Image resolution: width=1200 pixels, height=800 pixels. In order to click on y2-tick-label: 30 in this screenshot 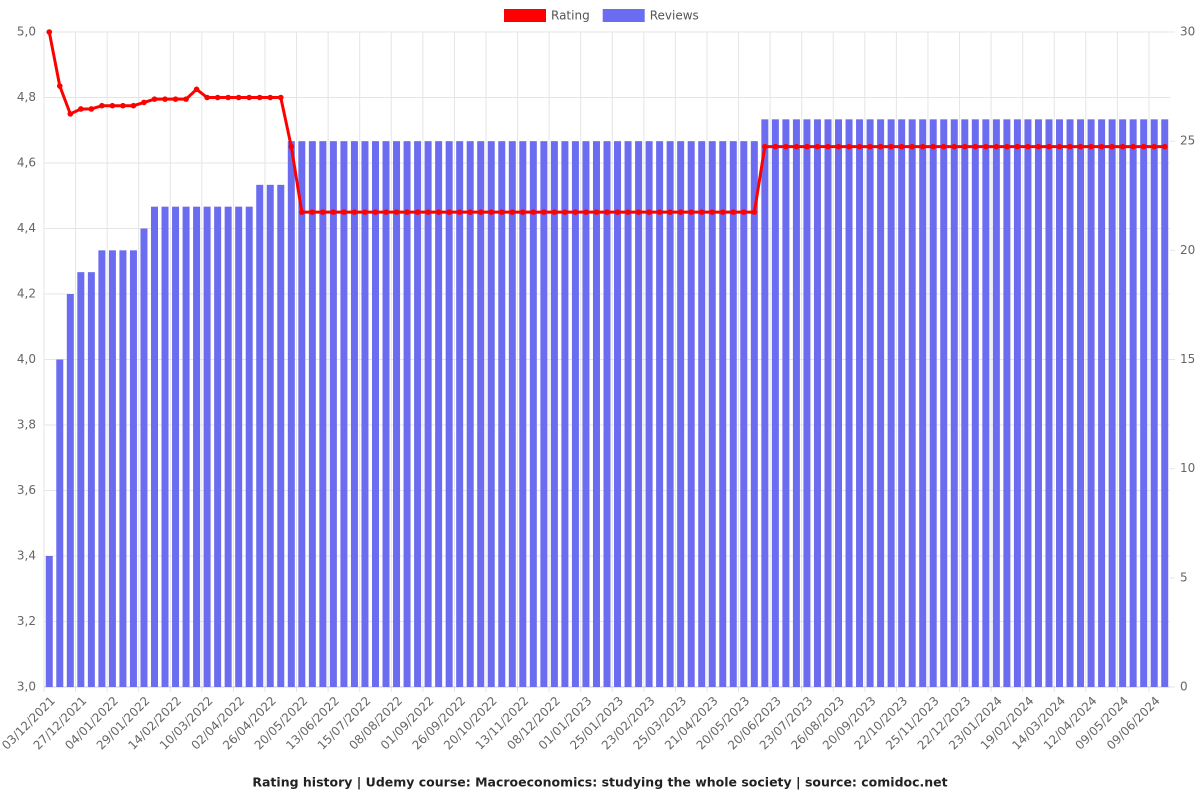, I will do `click(1187, 32)`.